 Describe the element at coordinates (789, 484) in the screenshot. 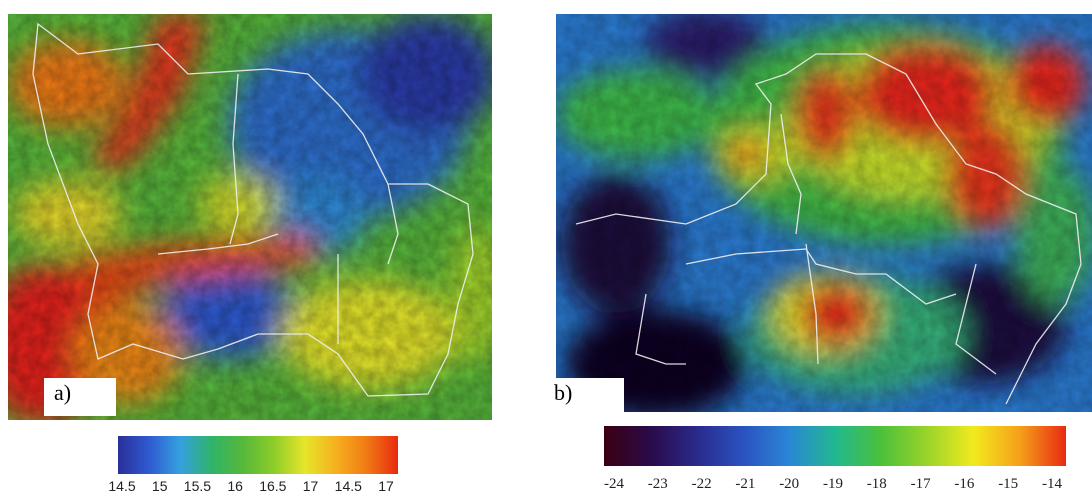

I see `colorbar-tick-label: -20` at that location.